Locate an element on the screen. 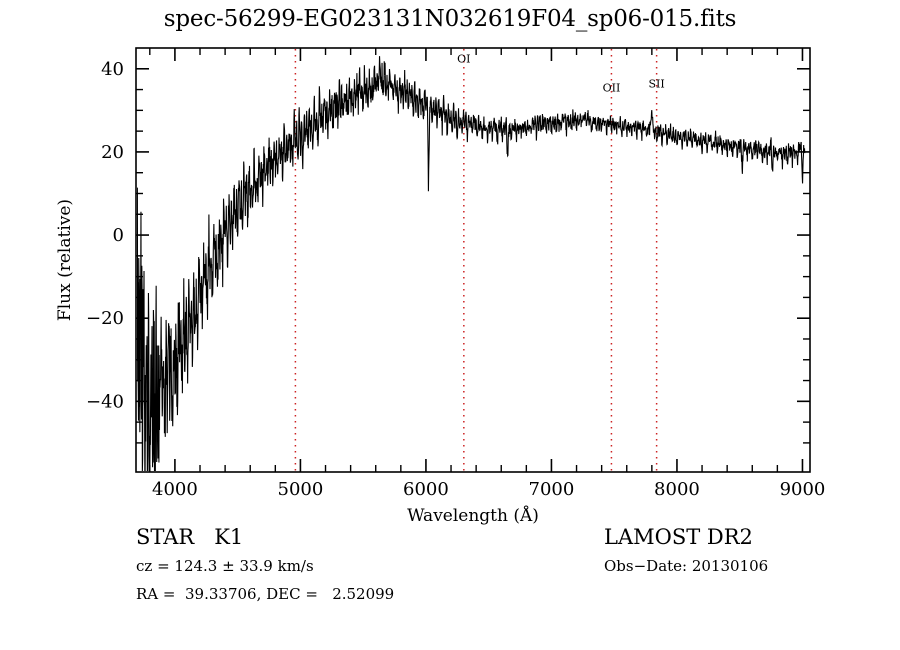 The width and height of the screenshot is (900, 650). spectral-line-label: OI is located at coordinates (463, 59).